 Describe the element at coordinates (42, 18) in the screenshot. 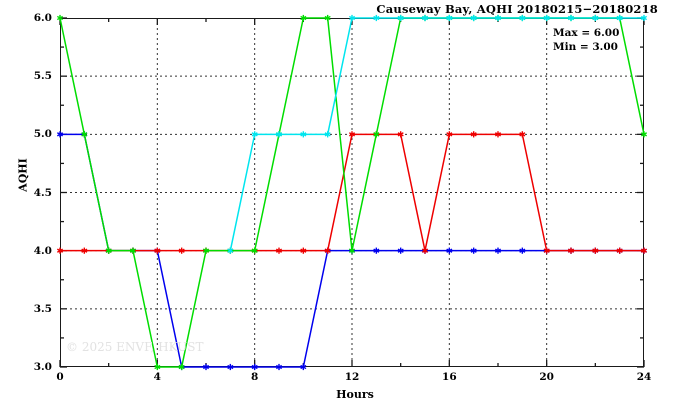

I see `y-tick-label: 6.0` at that location.